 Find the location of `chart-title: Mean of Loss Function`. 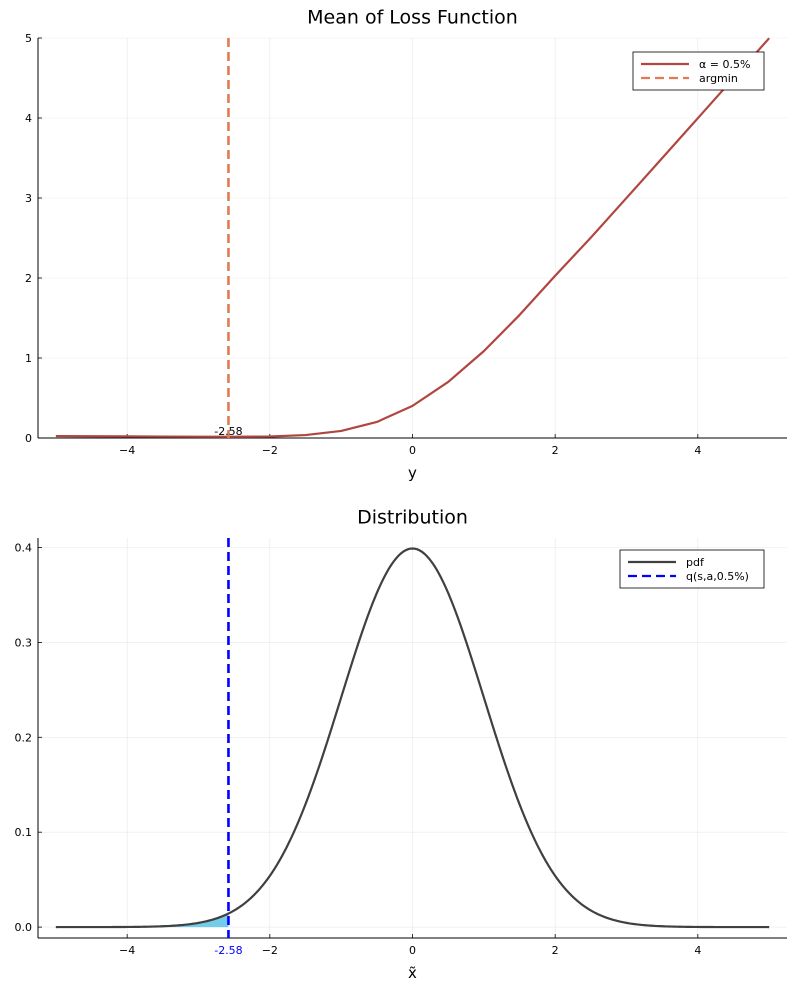

chart-title: Mean of Loss Function is located at coordinates (412, 18).